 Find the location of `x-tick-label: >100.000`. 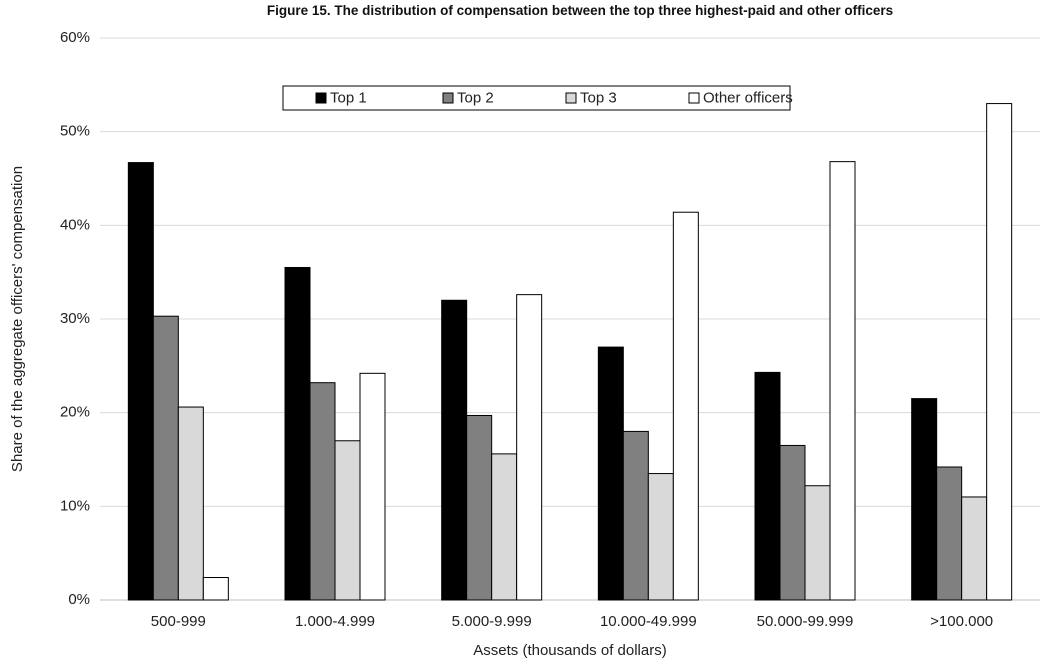

x-tick-label: >100.000 is located at coordinates (961, 621).